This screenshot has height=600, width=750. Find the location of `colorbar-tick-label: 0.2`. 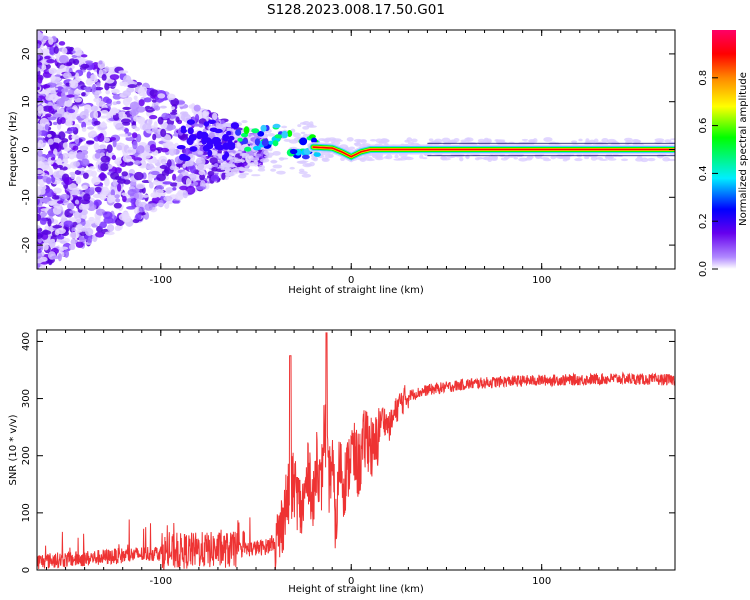

colorbar-tick-label: 0.2 is located at coordinates (703, 221).